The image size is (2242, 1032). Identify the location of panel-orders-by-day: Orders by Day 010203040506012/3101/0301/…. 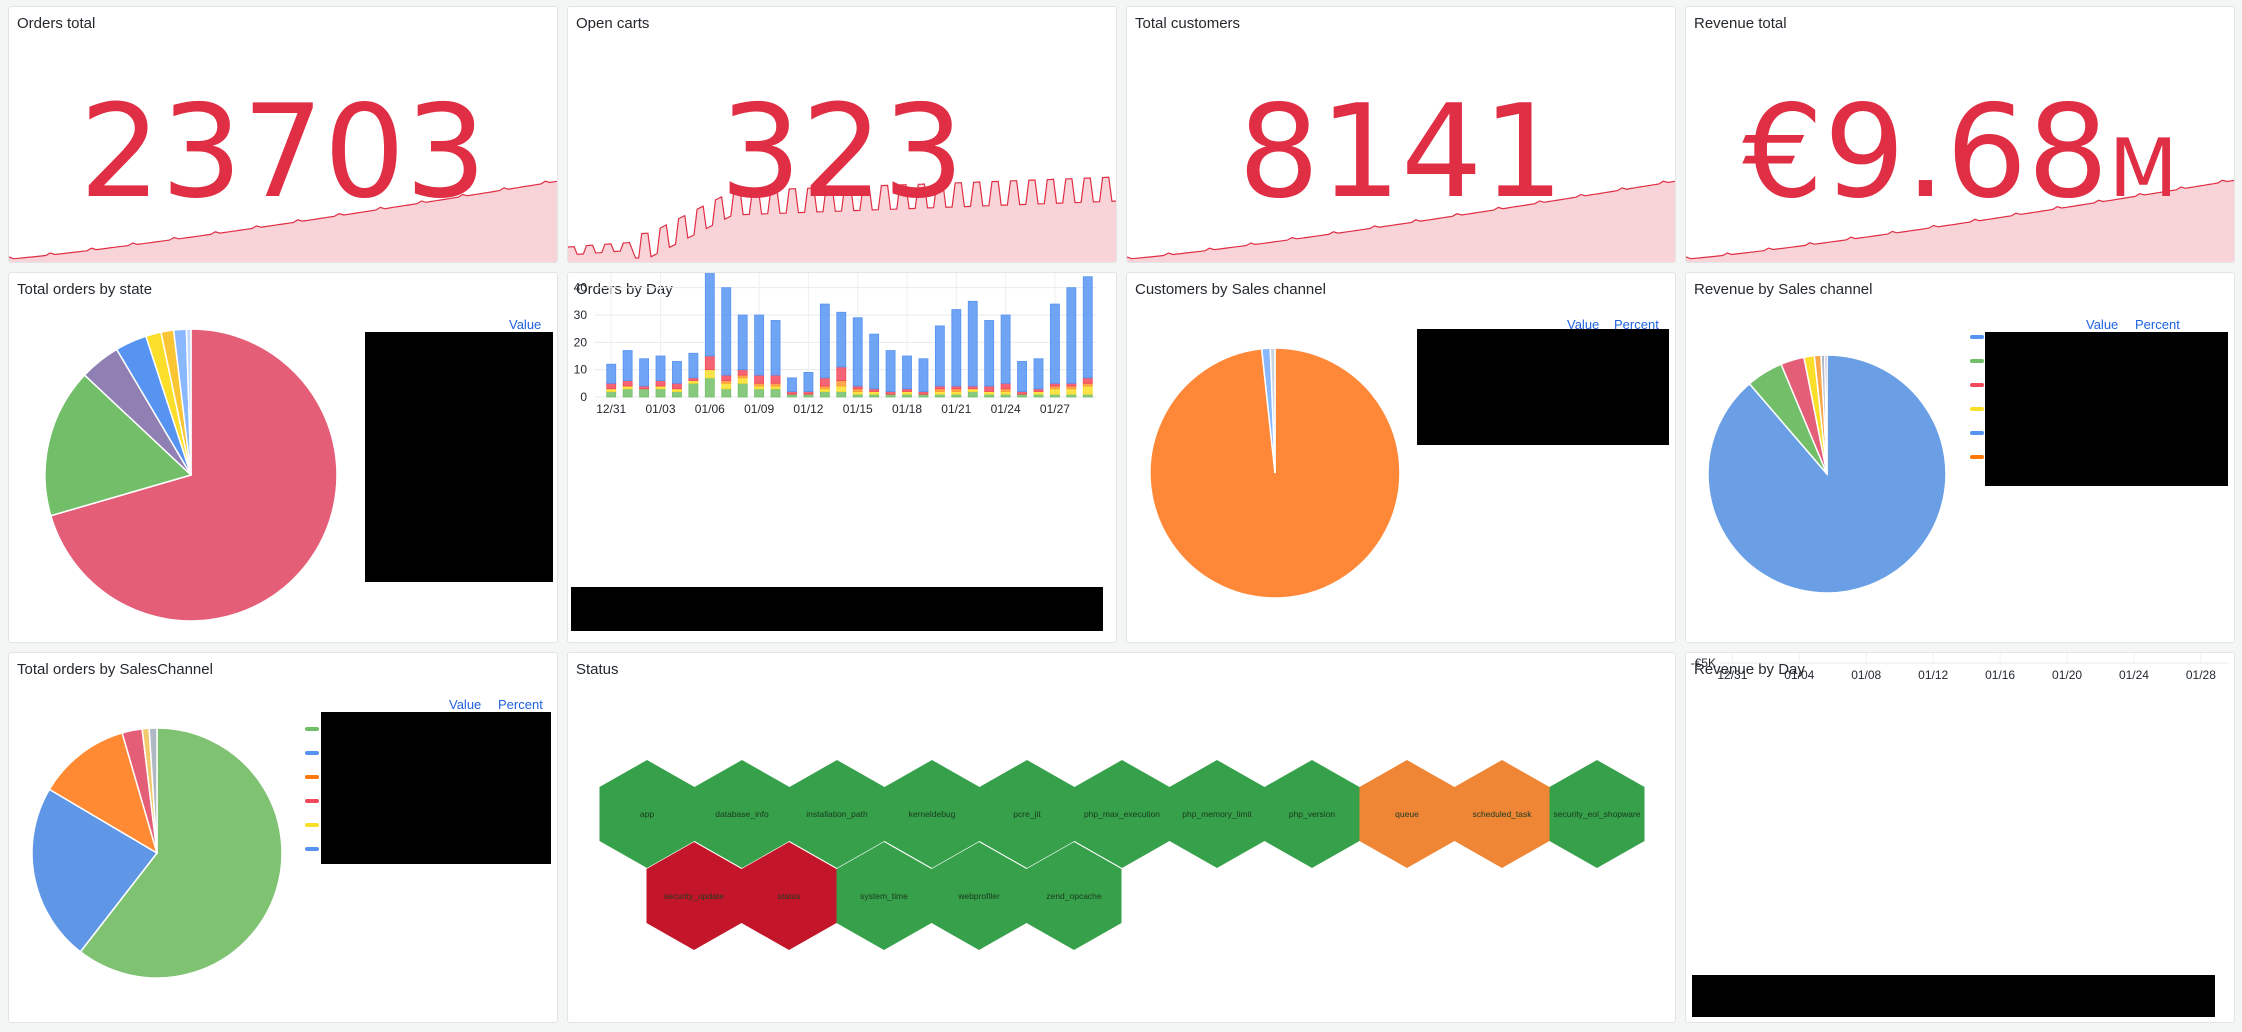
(842, 457).